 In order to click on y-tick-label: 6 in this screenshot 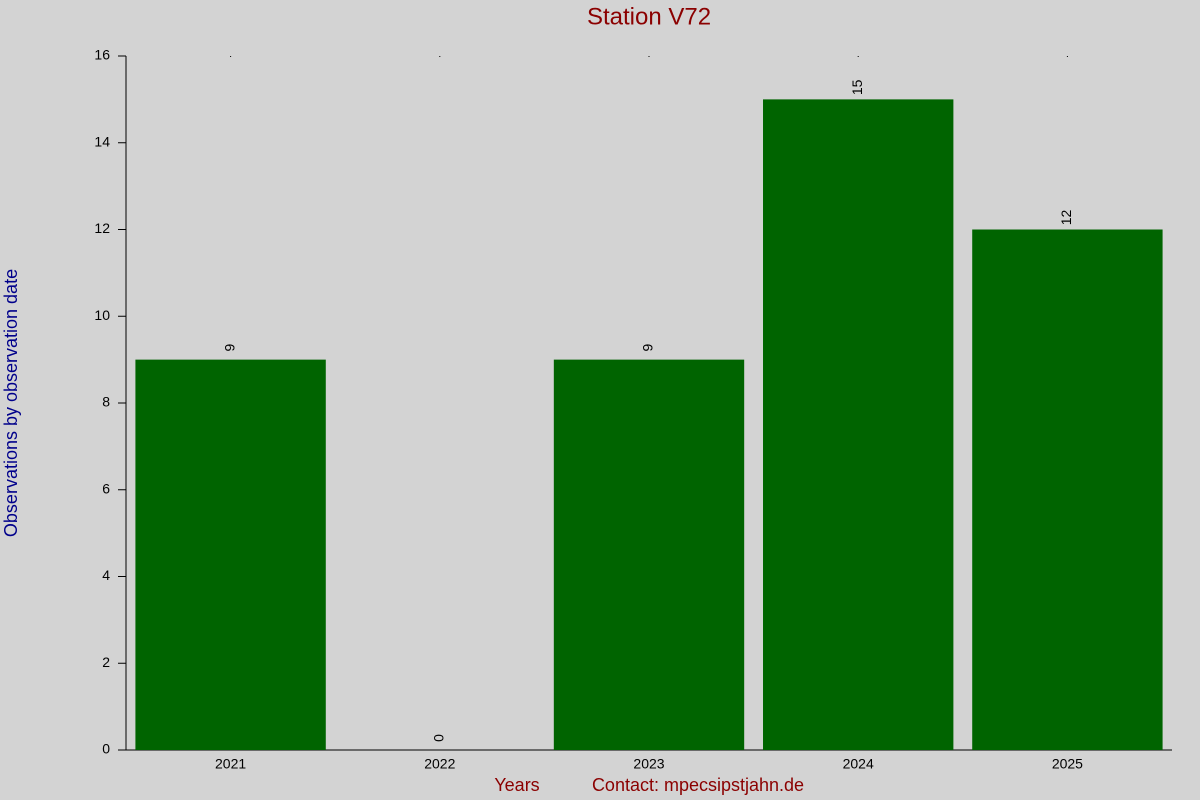, I will do `click(106, 488)`.